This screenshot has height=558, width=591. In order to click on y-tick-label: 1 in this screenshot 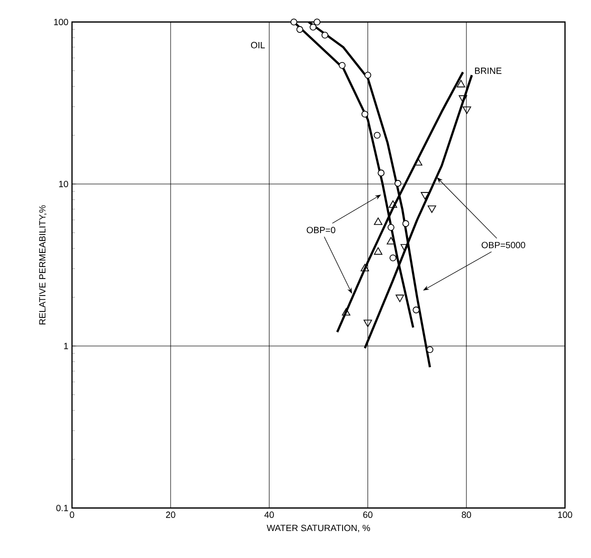, I will do `click(66, 346)`.